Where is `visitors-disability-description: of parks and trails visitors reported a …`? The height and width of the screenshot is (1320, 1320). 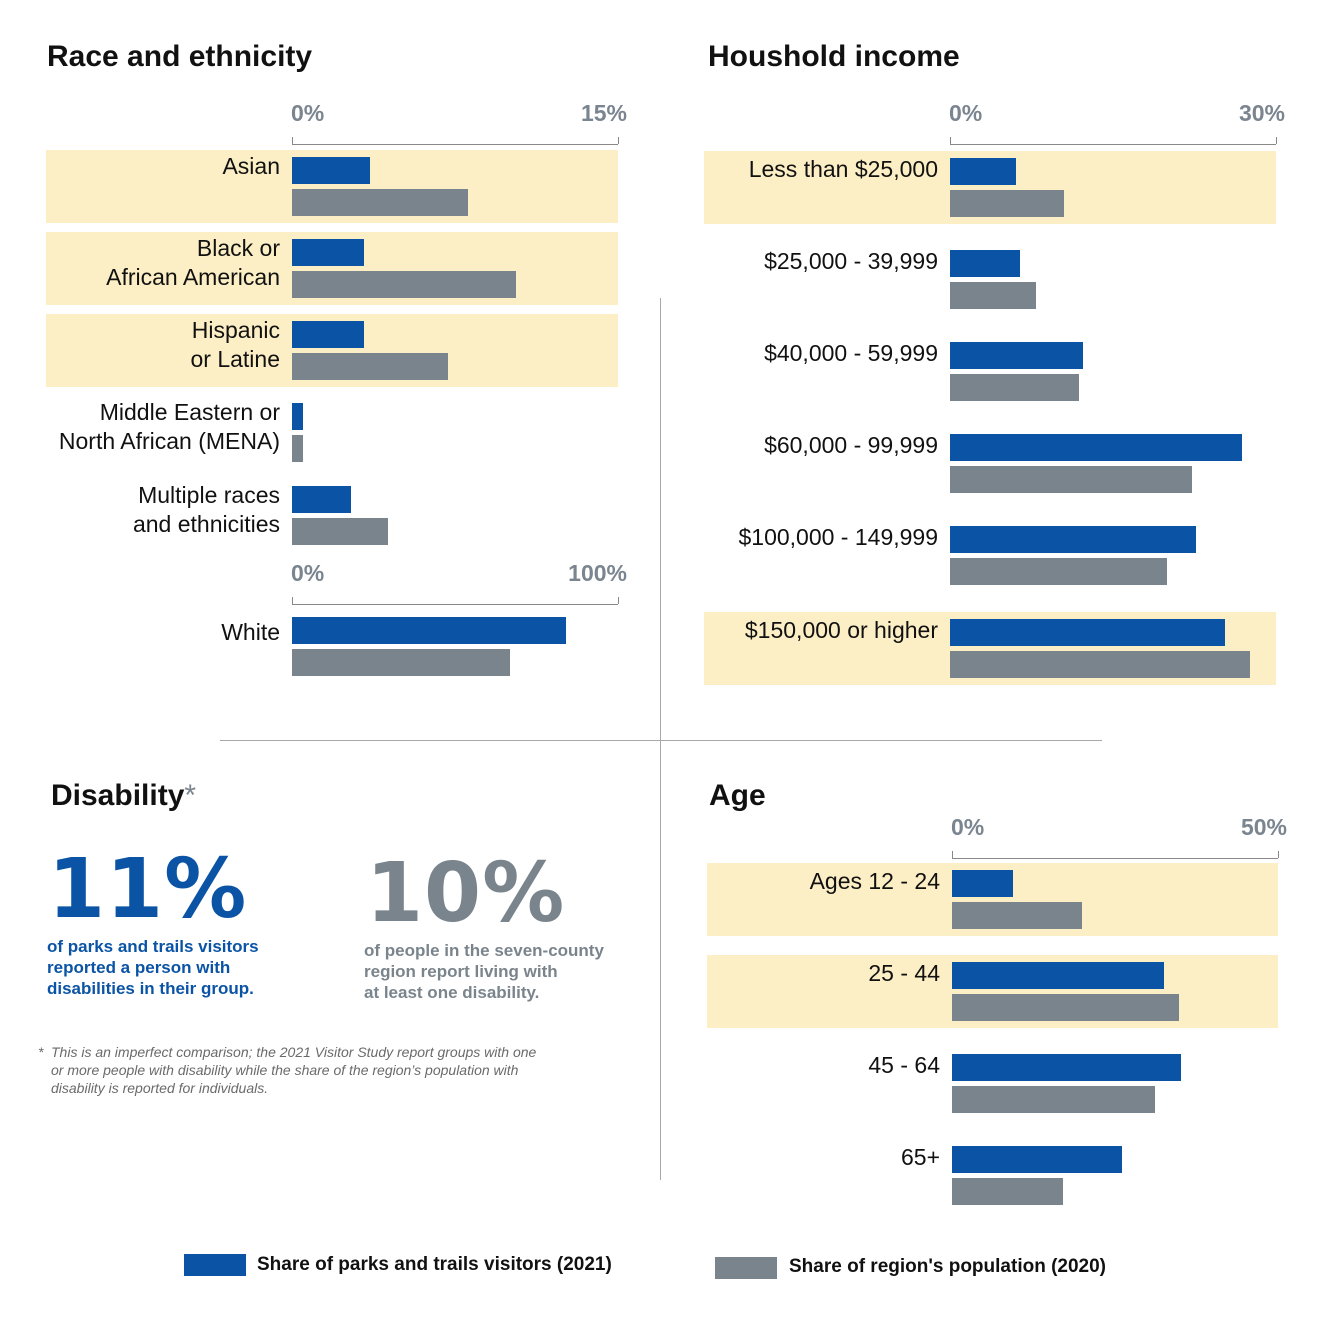
visitors-disability-description: of parks and trails visitors reported a … is located at coordinates (153, 967).